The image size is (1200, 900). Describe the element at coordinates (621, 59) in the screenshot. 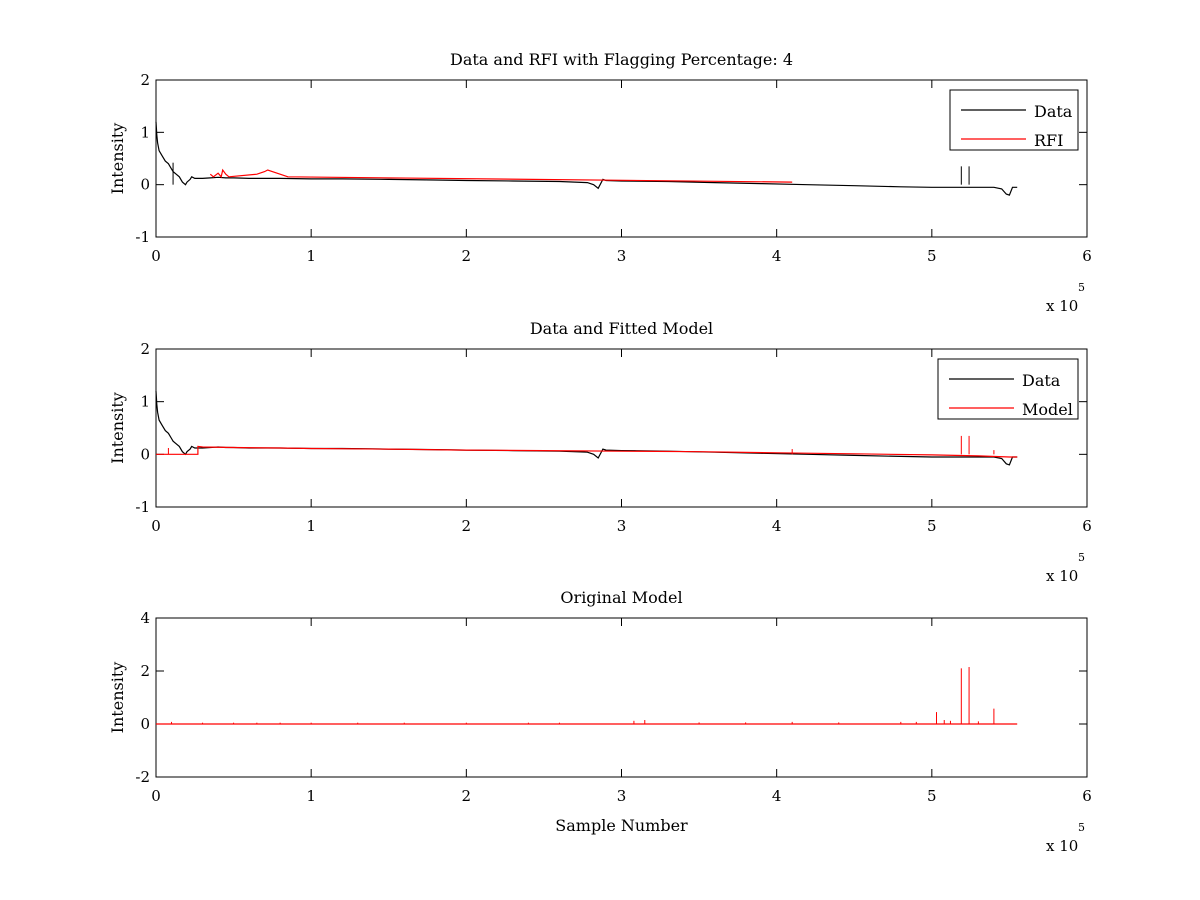

I see `plot-title: Data and RFI with Flagging Percentage: 4` at that location.